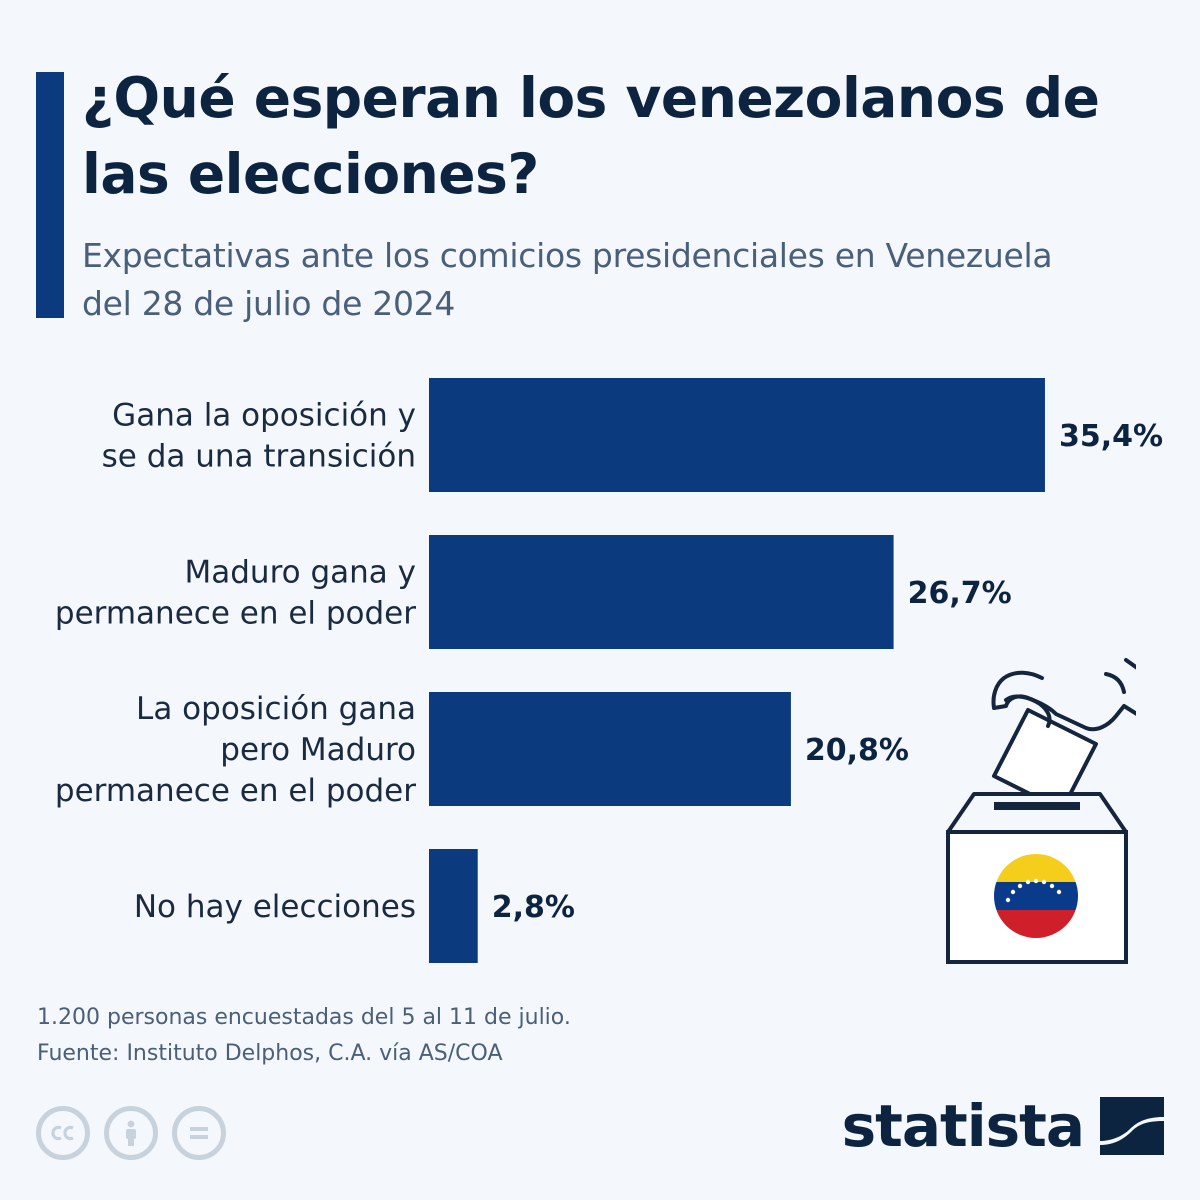 This screenshot has height=1200, width=1200. I want to click on license-icons, so click(131, 1133).